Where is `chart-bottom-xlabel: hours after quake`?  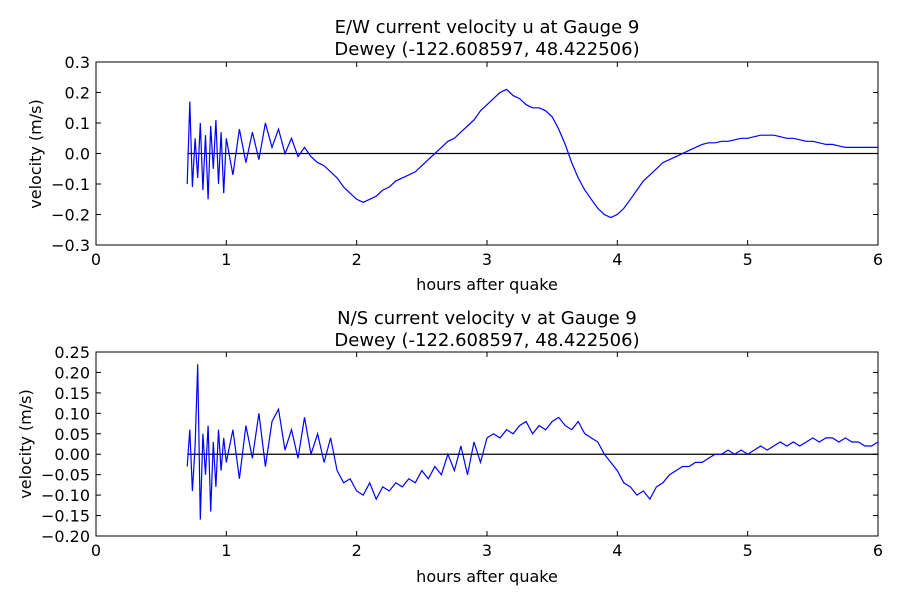
chart-bottom-xlabel: hours after quake is located at coordinates (487, 576).